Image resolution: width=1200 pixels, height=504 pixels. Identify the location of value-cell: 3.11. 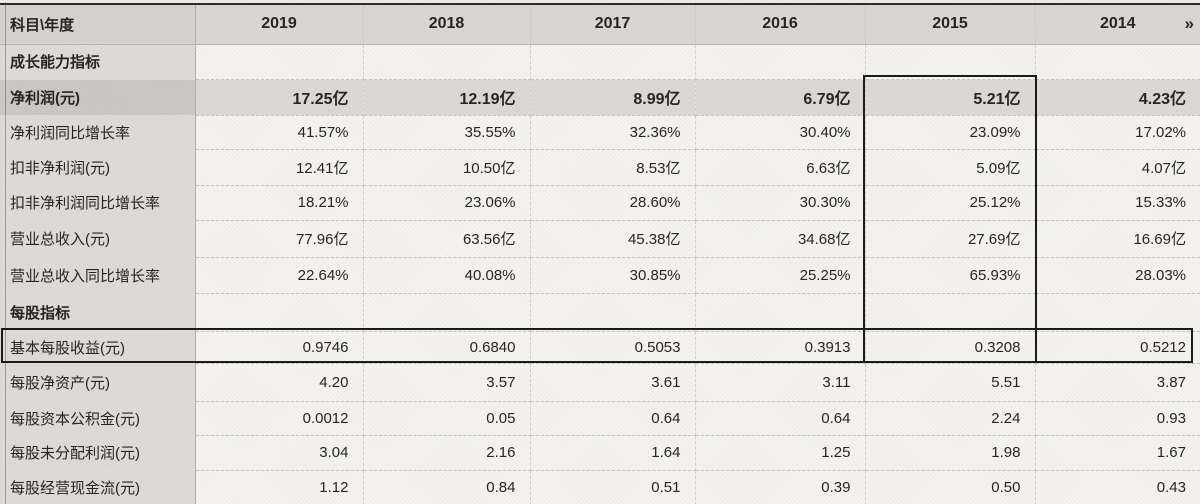
(780, 382).